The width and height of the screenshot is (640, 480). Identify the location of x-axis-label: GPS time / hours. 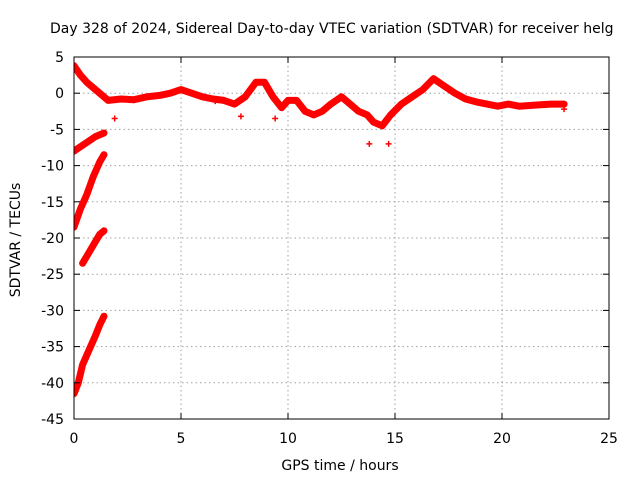
(339, 466).